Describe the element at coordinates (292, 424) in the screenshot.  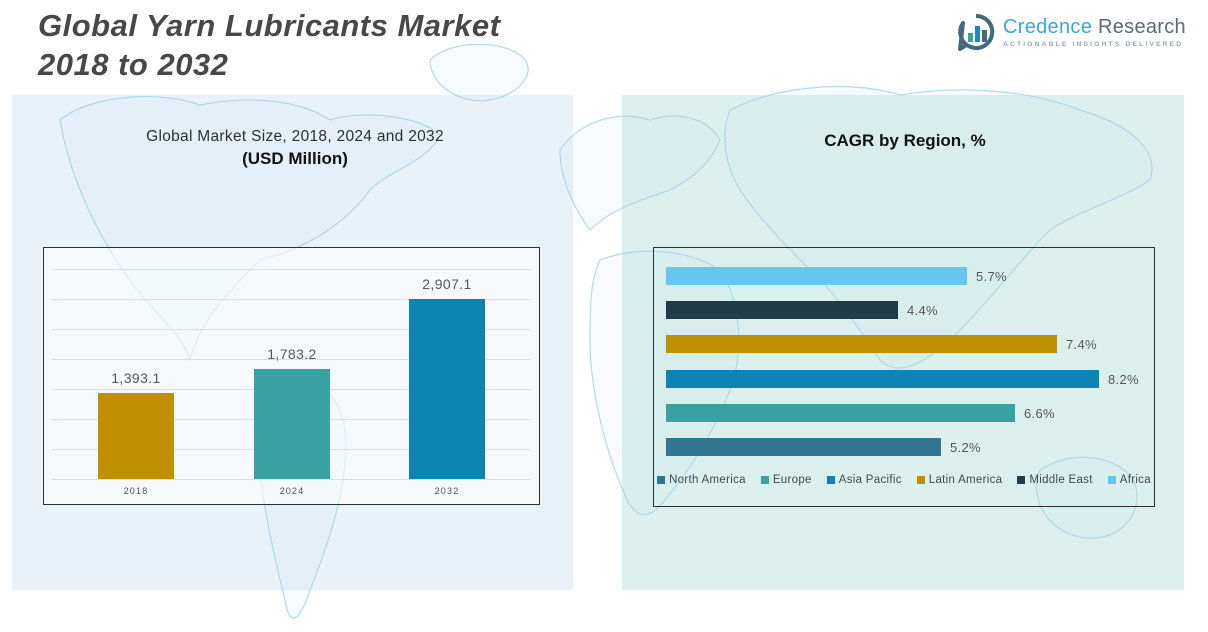
I see `market-size-bar-2024` at that location.